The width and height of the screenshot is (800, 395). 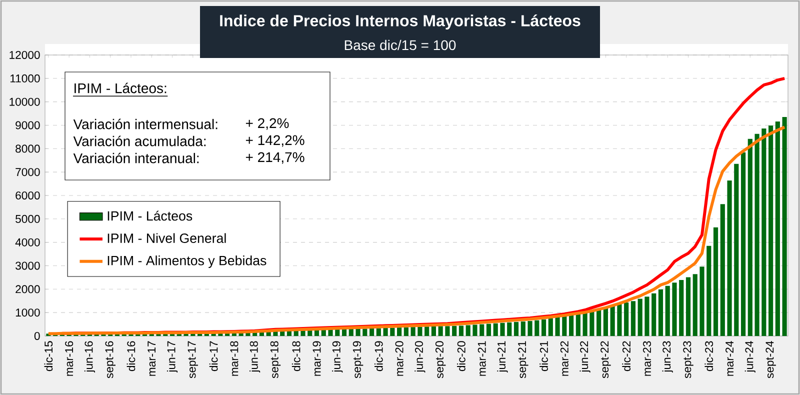 What do you see at coordinates (296, 356) in the screenshot?
I see `x-tick-label: dic-18` at bounding box center [296, 356].